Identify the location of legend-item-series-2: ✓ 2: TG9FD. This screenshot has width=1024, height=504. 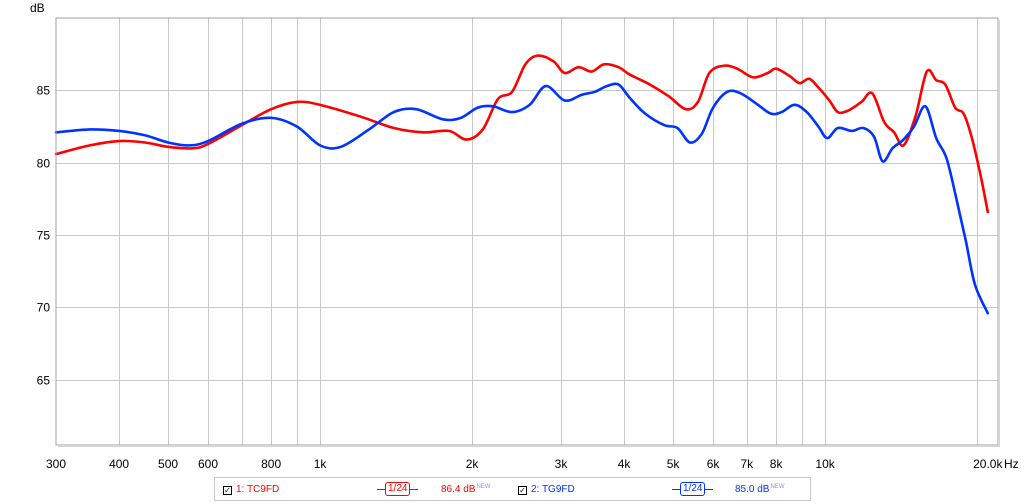
(546, 489).